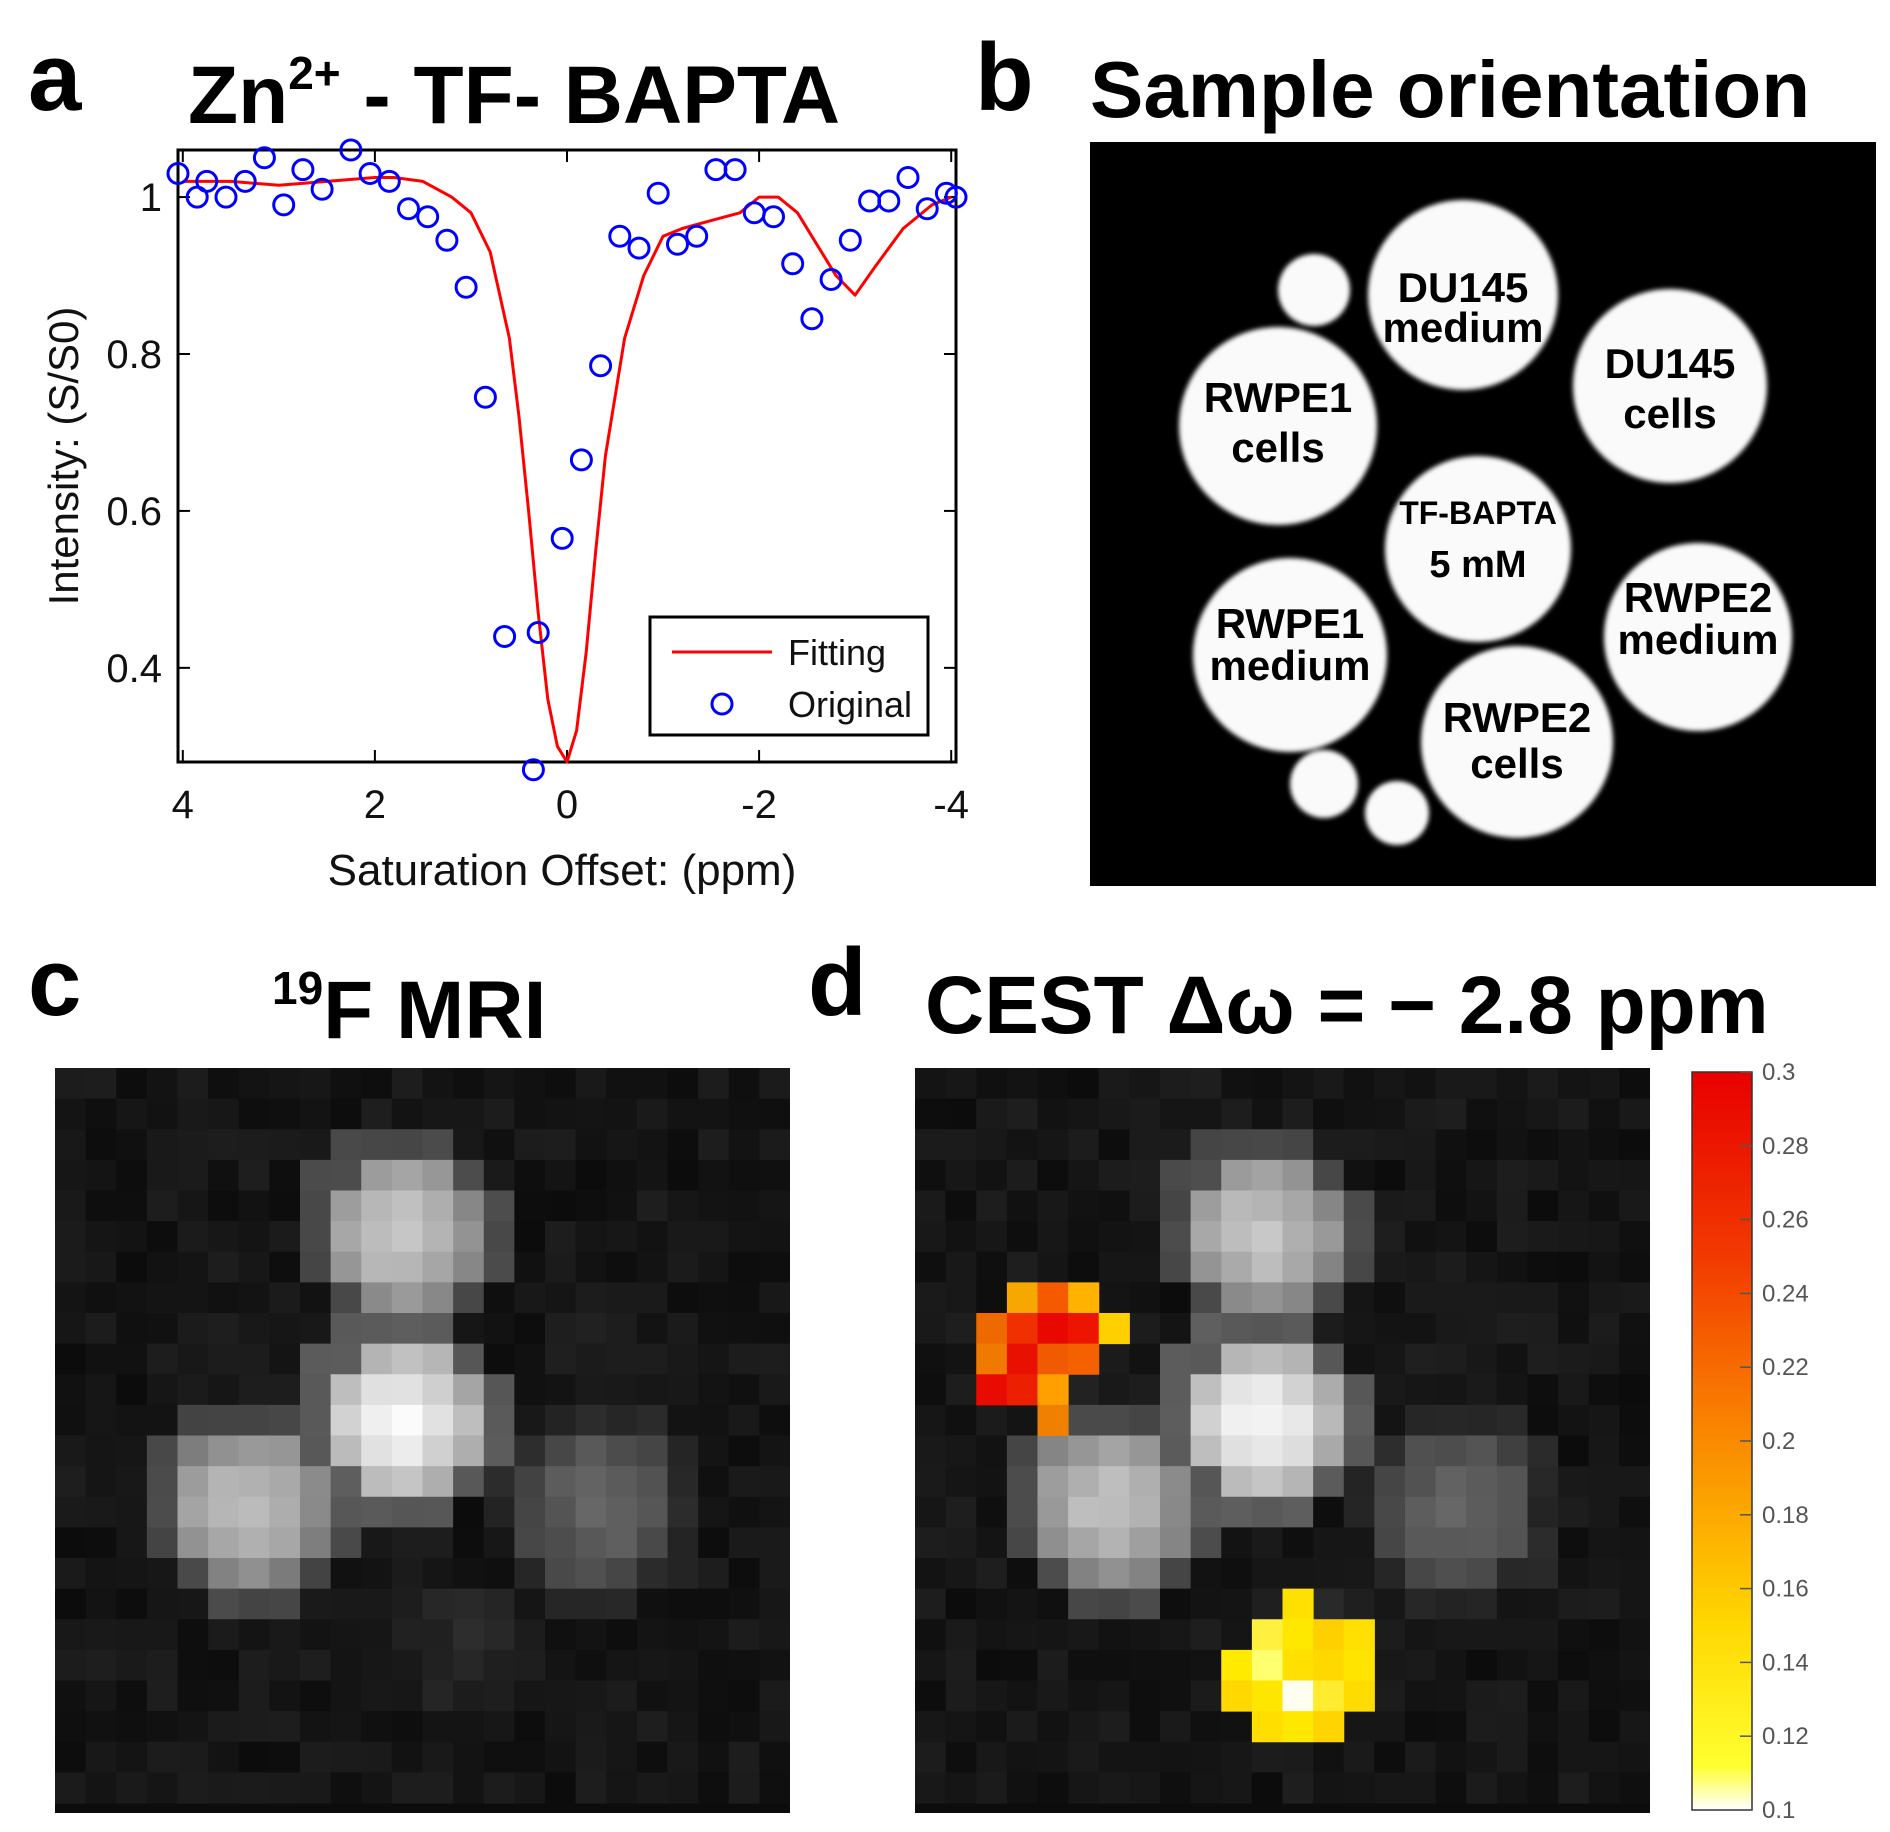  I want to click on label-rwpe2-cells-2: cells, so click(1516, 763).